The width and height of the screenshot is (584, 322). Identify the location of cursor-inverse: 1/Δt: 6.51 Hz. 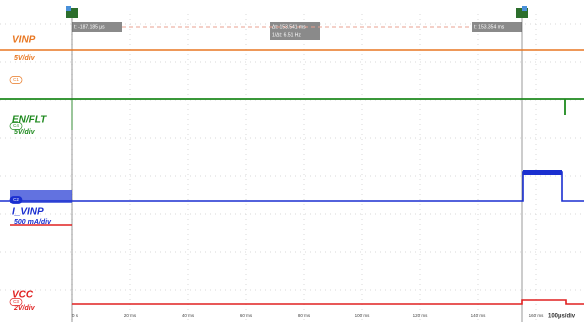
(286, 35).